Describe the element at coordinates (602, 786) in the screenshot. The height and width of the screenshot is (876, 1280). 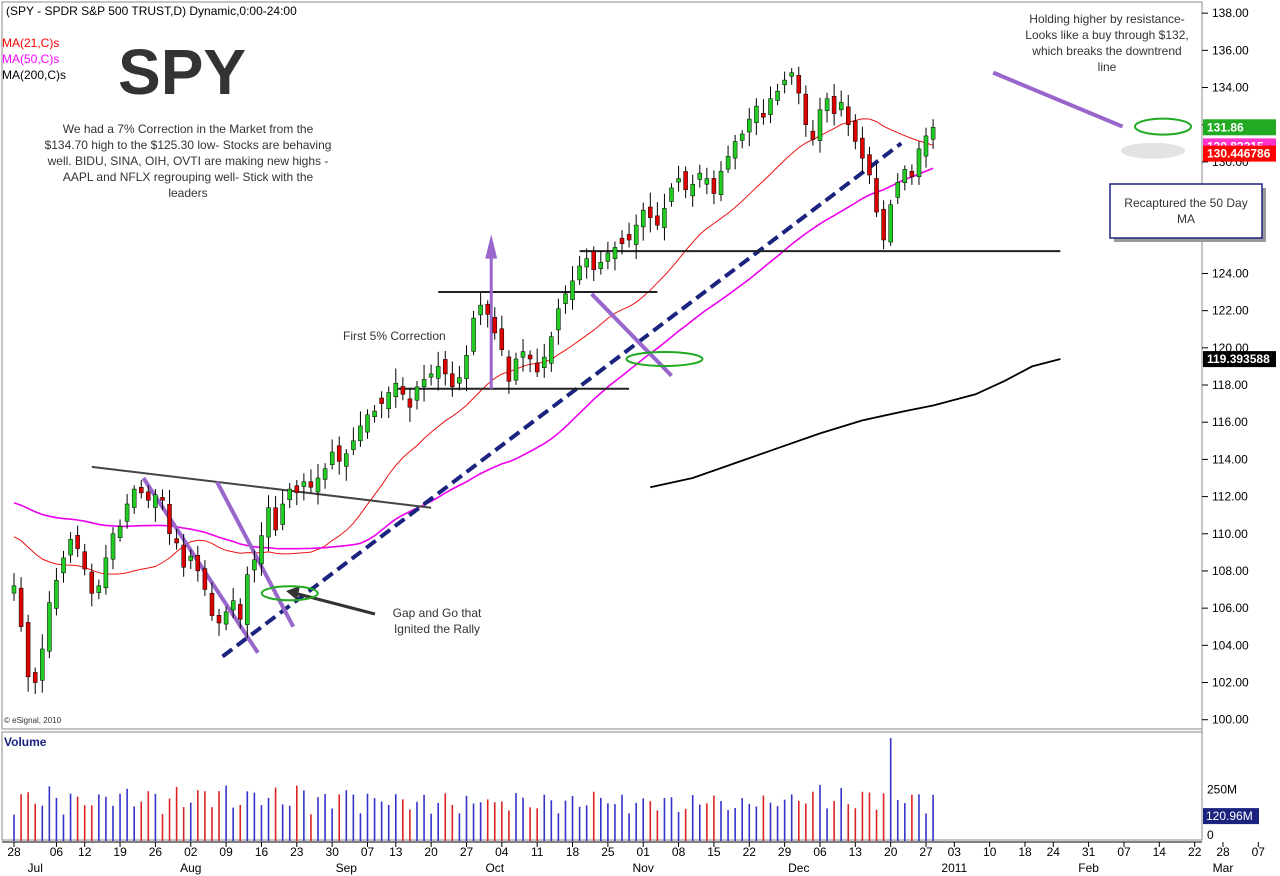
I see `volume-panel-frame` at that location.